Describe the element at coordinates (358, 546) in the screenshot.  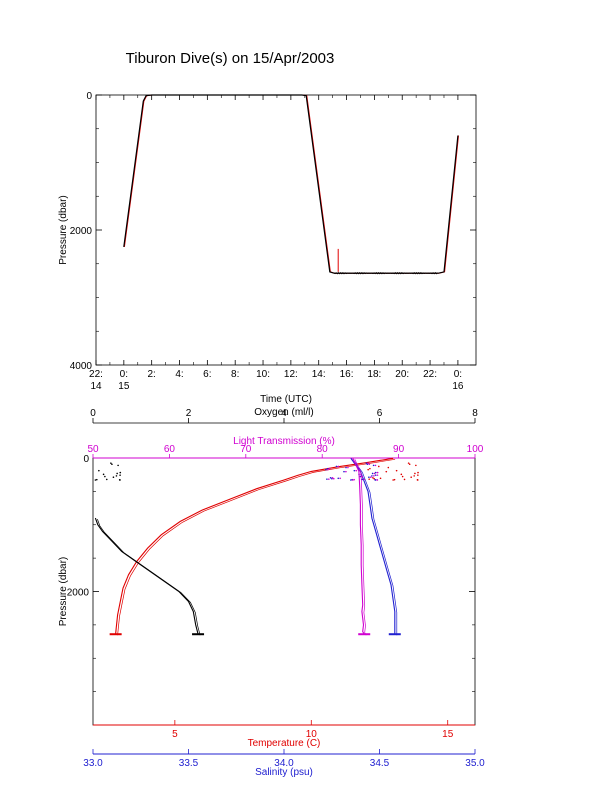
I see `profile-magenta` at that location.